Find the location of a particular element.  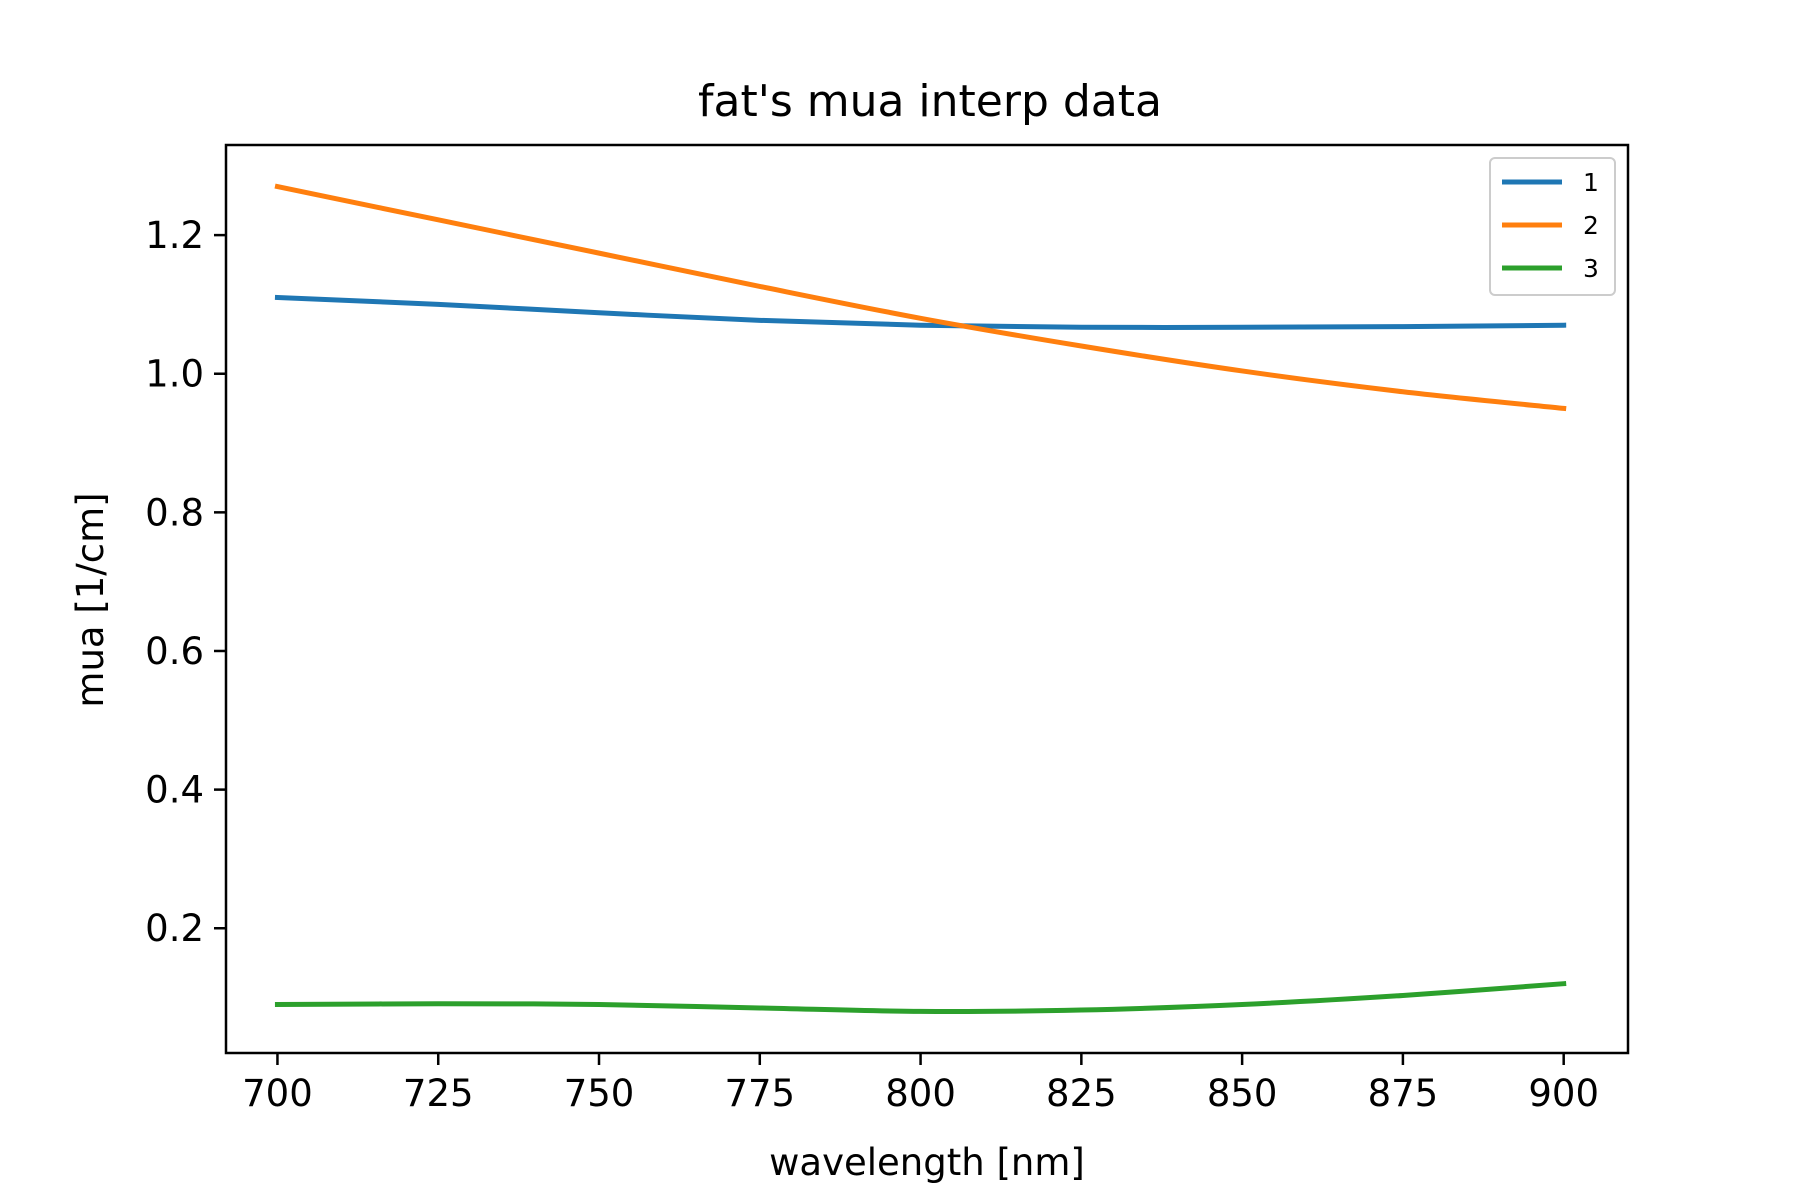

x-tick-label: 825 is located at coordinates (1081, 1093).